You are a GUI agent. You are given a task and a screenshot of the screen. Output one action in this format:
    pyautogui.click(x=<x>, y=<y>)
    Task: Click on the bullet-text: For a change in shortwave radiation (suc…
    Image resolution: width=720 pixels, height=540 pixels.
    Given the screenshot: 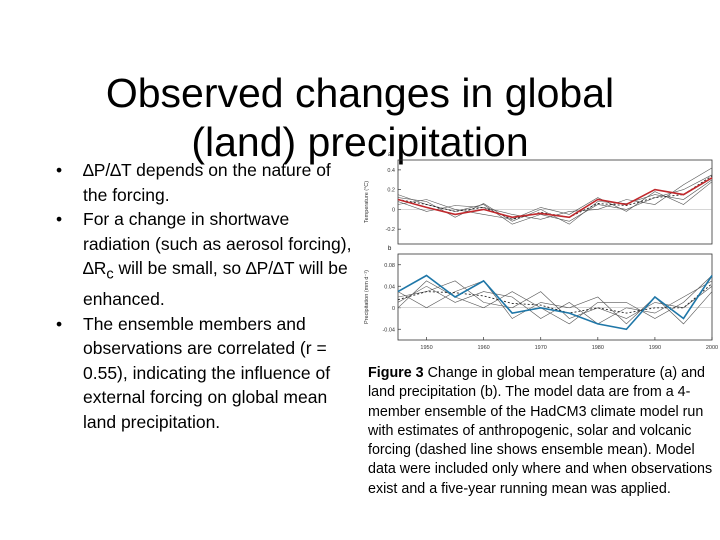 What is the action you would take?
    pyautogui.click(x=217, y=259)
    